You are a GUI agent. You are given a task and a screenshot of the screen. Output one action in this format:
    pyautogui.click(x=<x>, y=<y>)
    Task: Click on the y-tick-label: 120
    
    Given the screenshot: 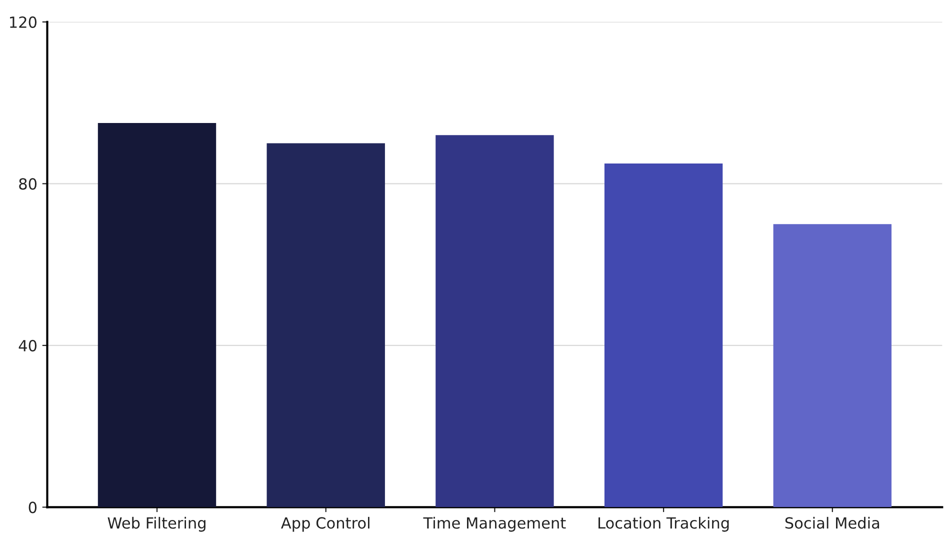 What is the action you would take?
    pyautogui.click(x=23, y=22)
    